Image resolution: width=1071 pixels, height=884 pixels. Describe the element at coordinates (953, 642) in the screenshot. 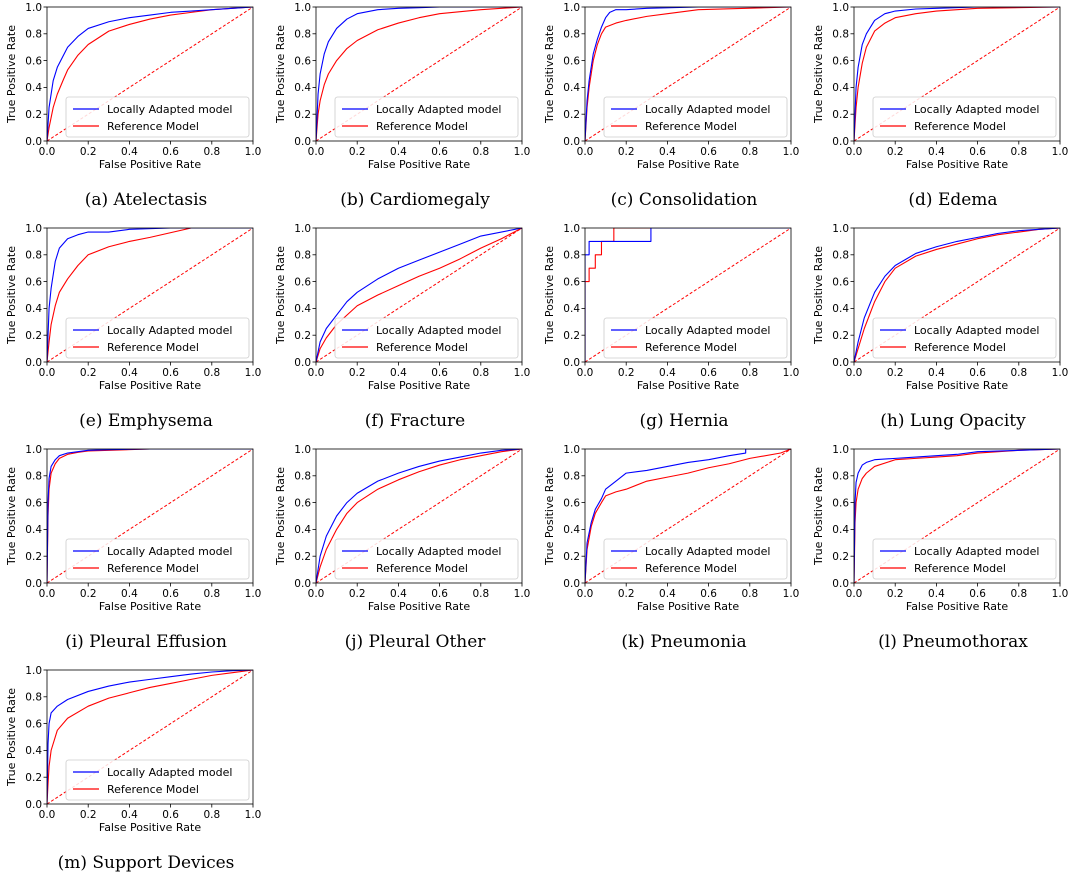

I see `subfigure-caption: (l) Pneumothorax` at that location.